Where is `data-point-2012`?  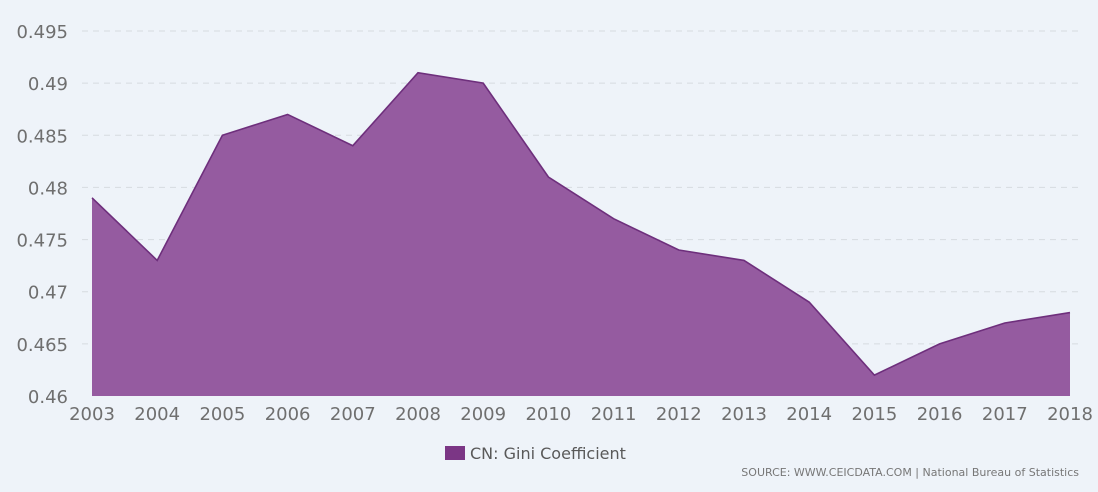
data-point-2012 is located at coordinates (679, 250).